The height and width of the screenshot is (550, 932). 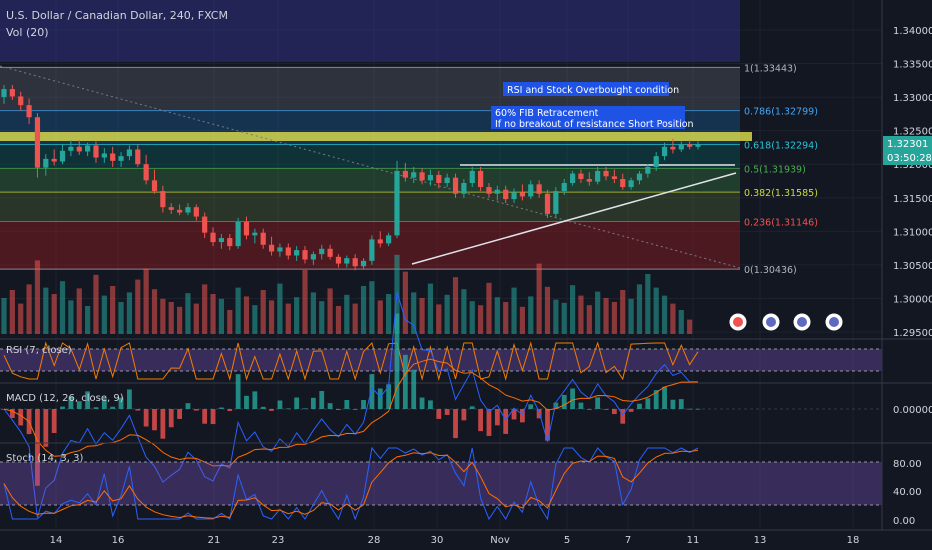 I want to click on price-tick: 1.32500, so click(x=912, y=132).